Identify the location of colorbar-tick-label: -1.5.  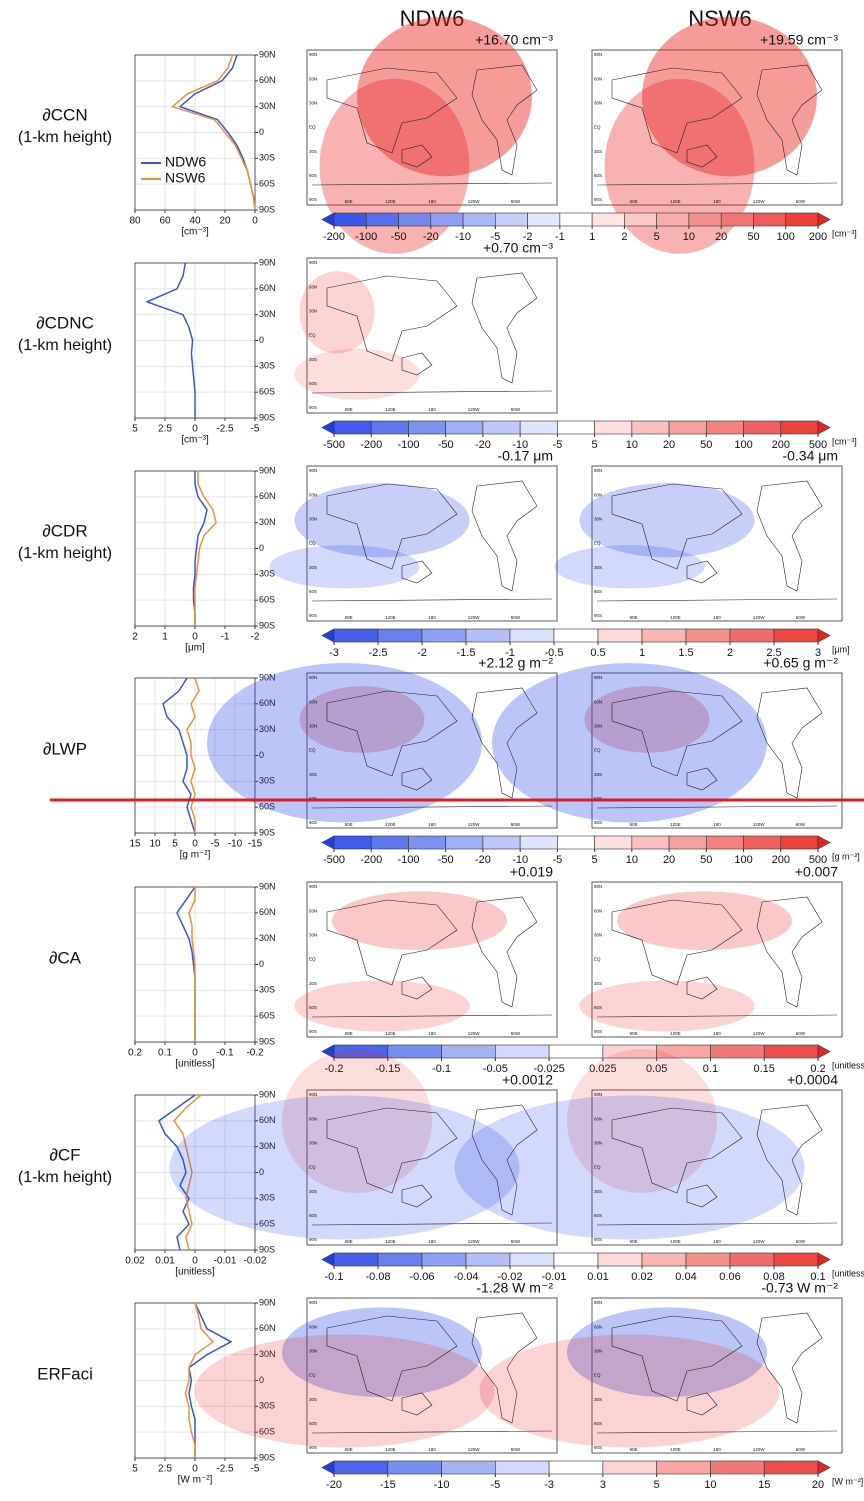
(466, 653).